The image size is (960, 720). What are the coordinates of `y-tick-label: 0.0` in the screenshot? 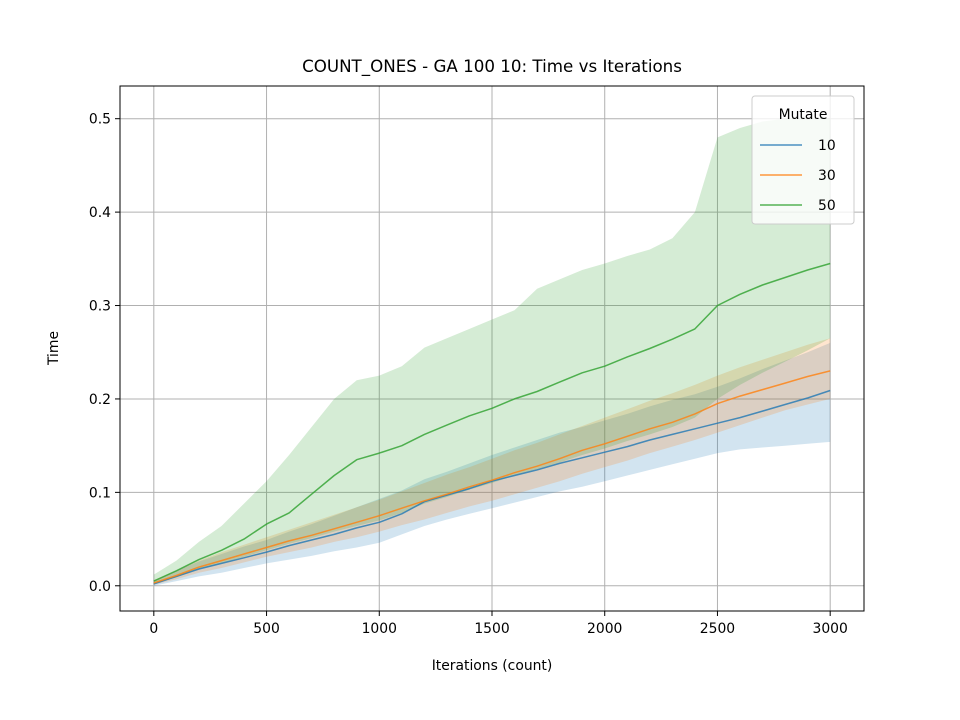 It's located at (100, 587).